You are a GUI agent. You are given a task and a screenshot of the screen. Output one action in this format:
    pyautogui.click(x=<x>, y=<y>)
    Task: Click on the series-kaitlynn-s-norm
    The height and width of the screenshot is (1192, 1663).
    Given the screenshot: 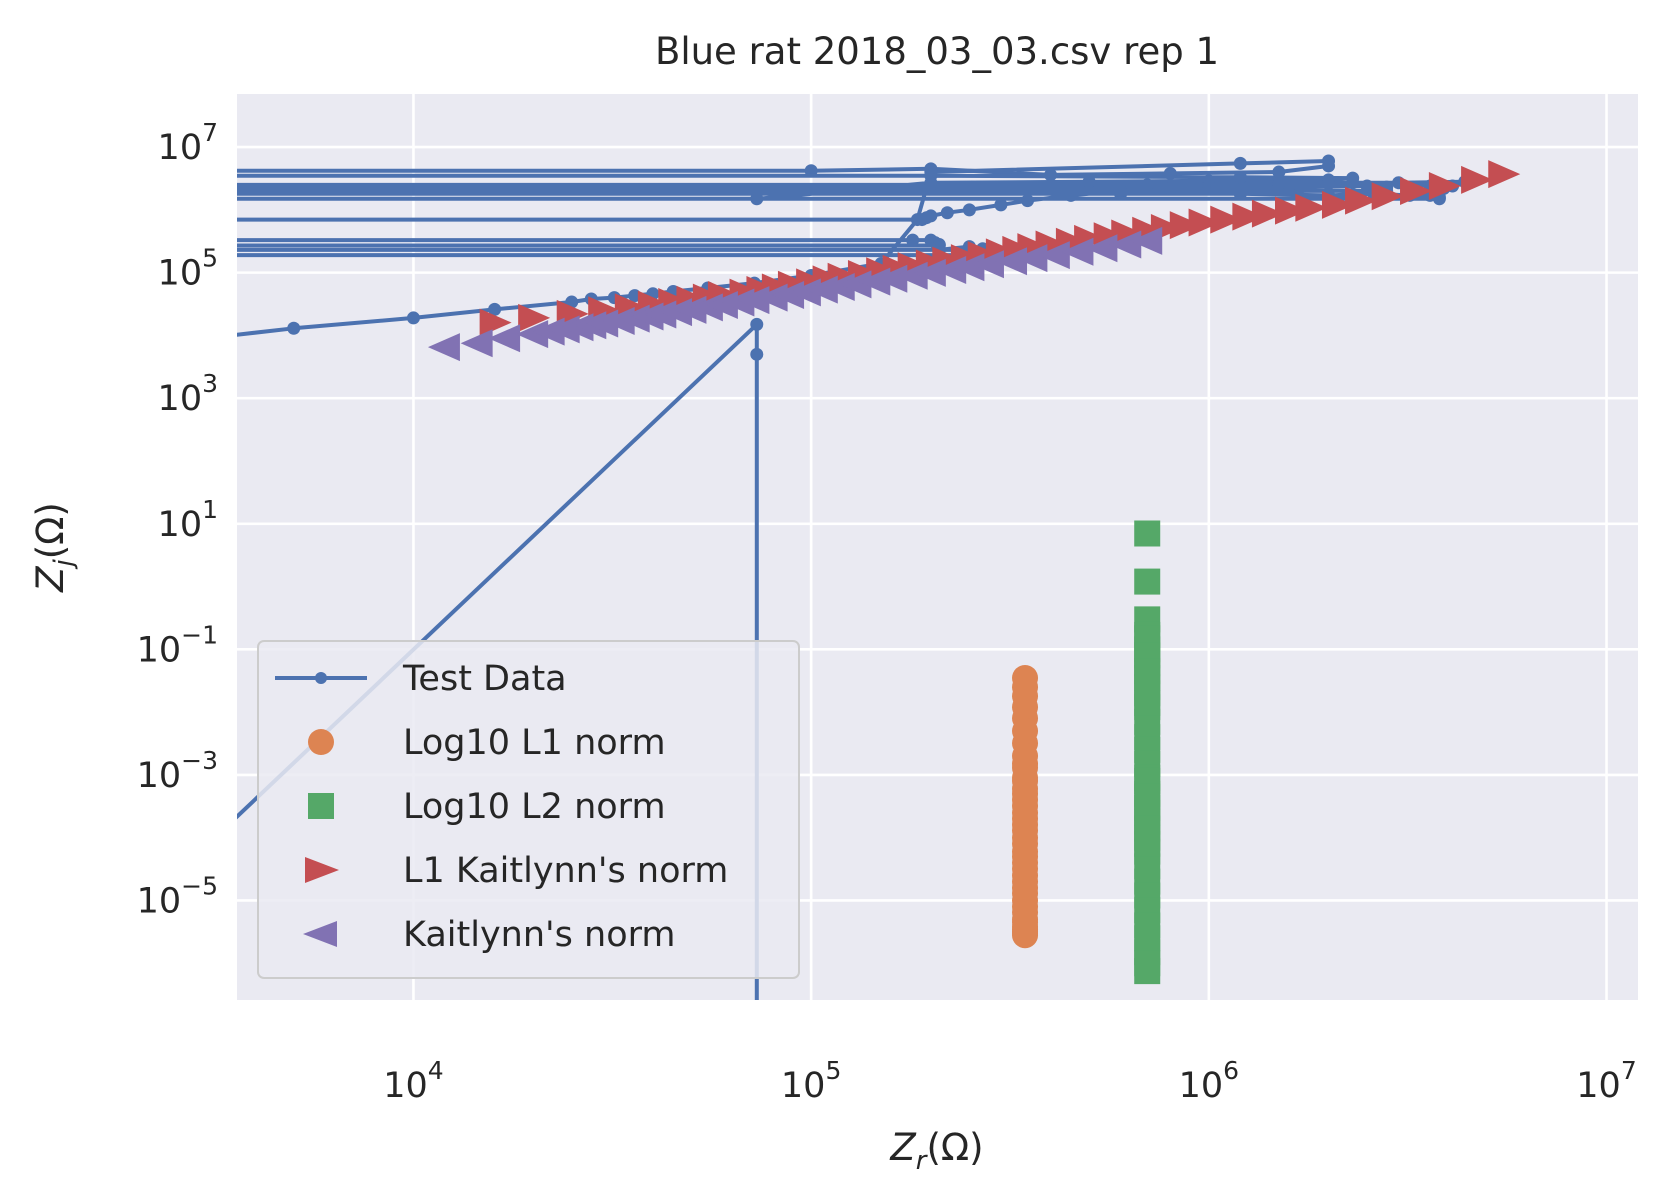 What is the action you would take?
    pyautogui.click(x=795, y=294)
    